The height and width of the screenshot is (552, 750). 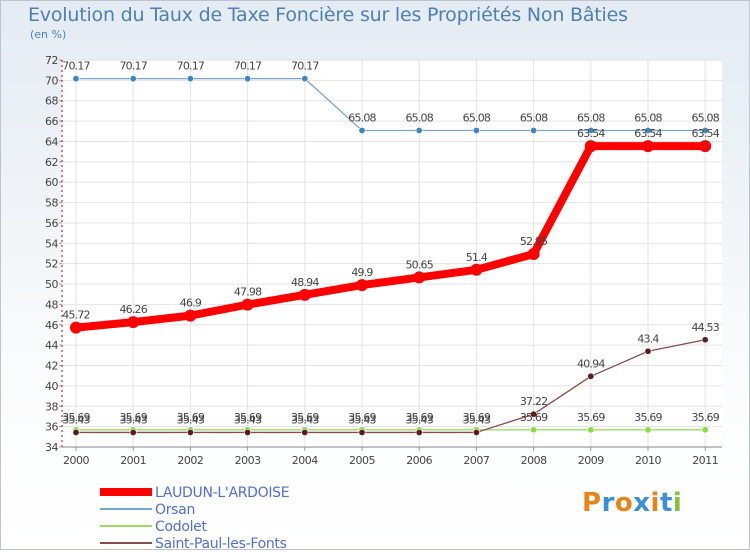 I want to click on y-tick-label: 52, so click(x=51, y=264).